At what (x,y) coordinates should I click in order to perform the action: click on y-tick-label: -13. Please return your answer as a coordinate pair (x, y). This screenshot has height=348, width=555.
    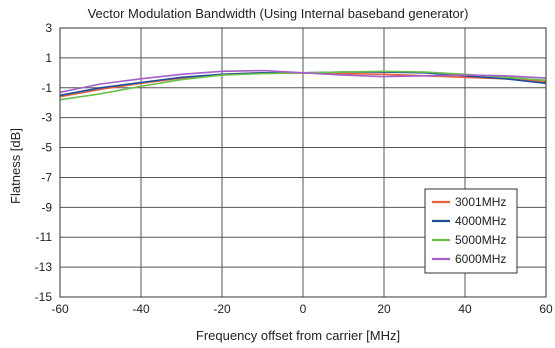
    Looking at the image, I should click on (44, 267).